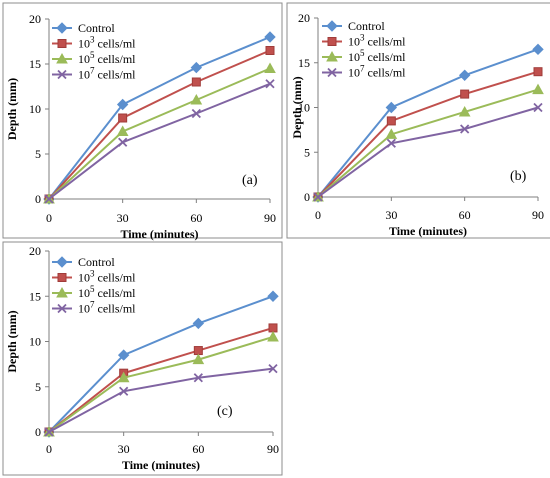 The image size is (550, 478). What do you see at coordinates (225, 411) in the screenshot?
I see `panel-label: (c)` at bounding box center [225, 411].